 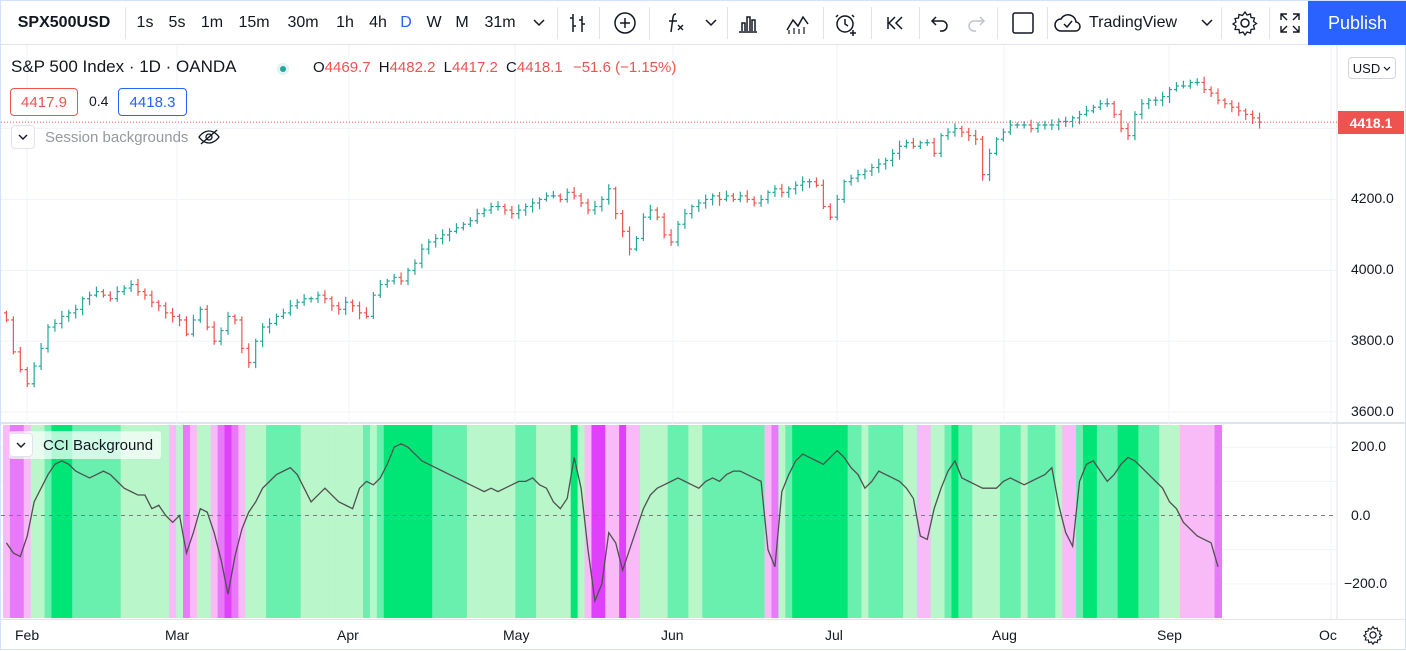 What do you see at coordinates (500, 22) in the screenshot?
I see `interval-31m: 31m` at bounding box center [500, 22].